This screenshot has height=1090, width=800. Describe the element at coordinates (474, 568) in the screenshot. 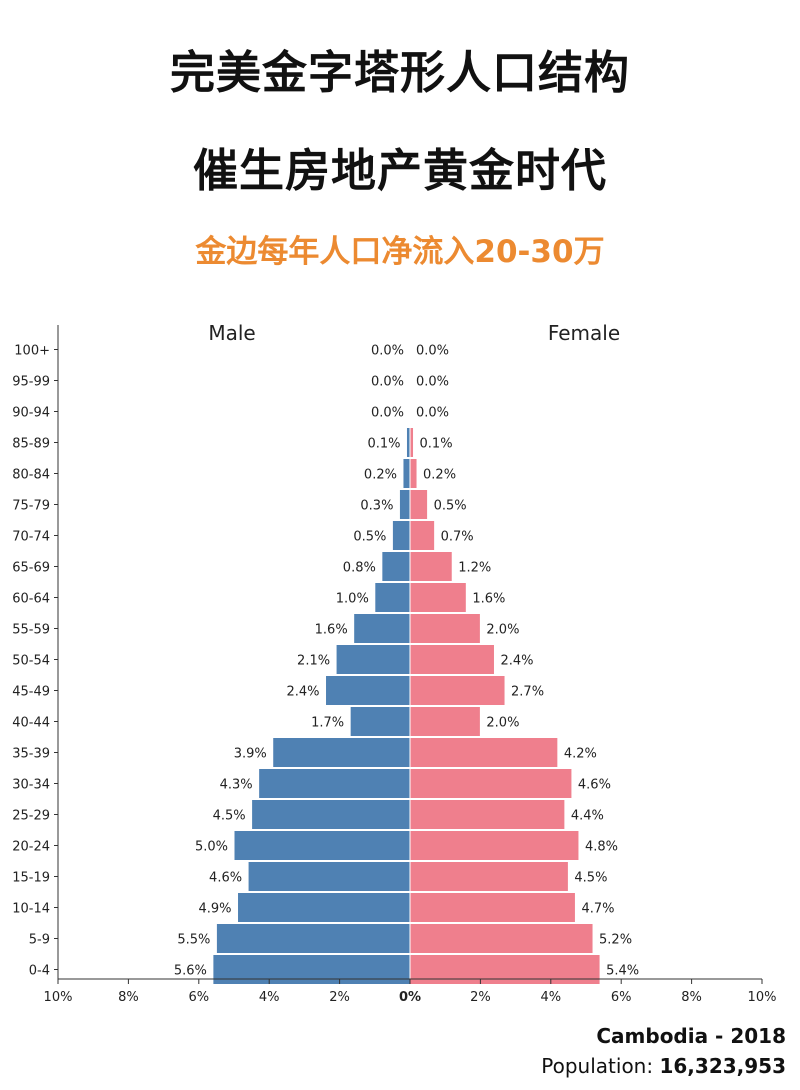

I see `value-label-female: 1.2%` at that location.